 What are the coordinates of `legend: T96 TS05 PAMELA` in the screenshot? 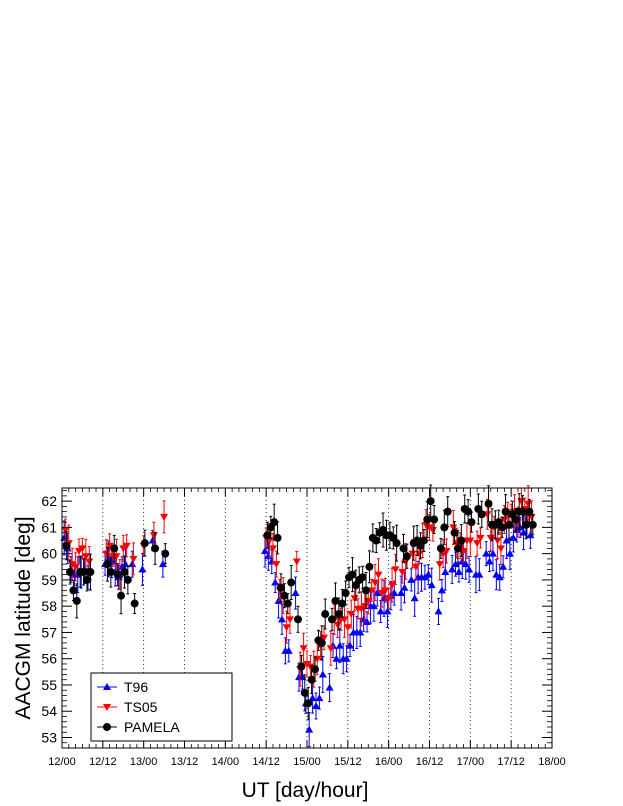 It's located at (161, 707).